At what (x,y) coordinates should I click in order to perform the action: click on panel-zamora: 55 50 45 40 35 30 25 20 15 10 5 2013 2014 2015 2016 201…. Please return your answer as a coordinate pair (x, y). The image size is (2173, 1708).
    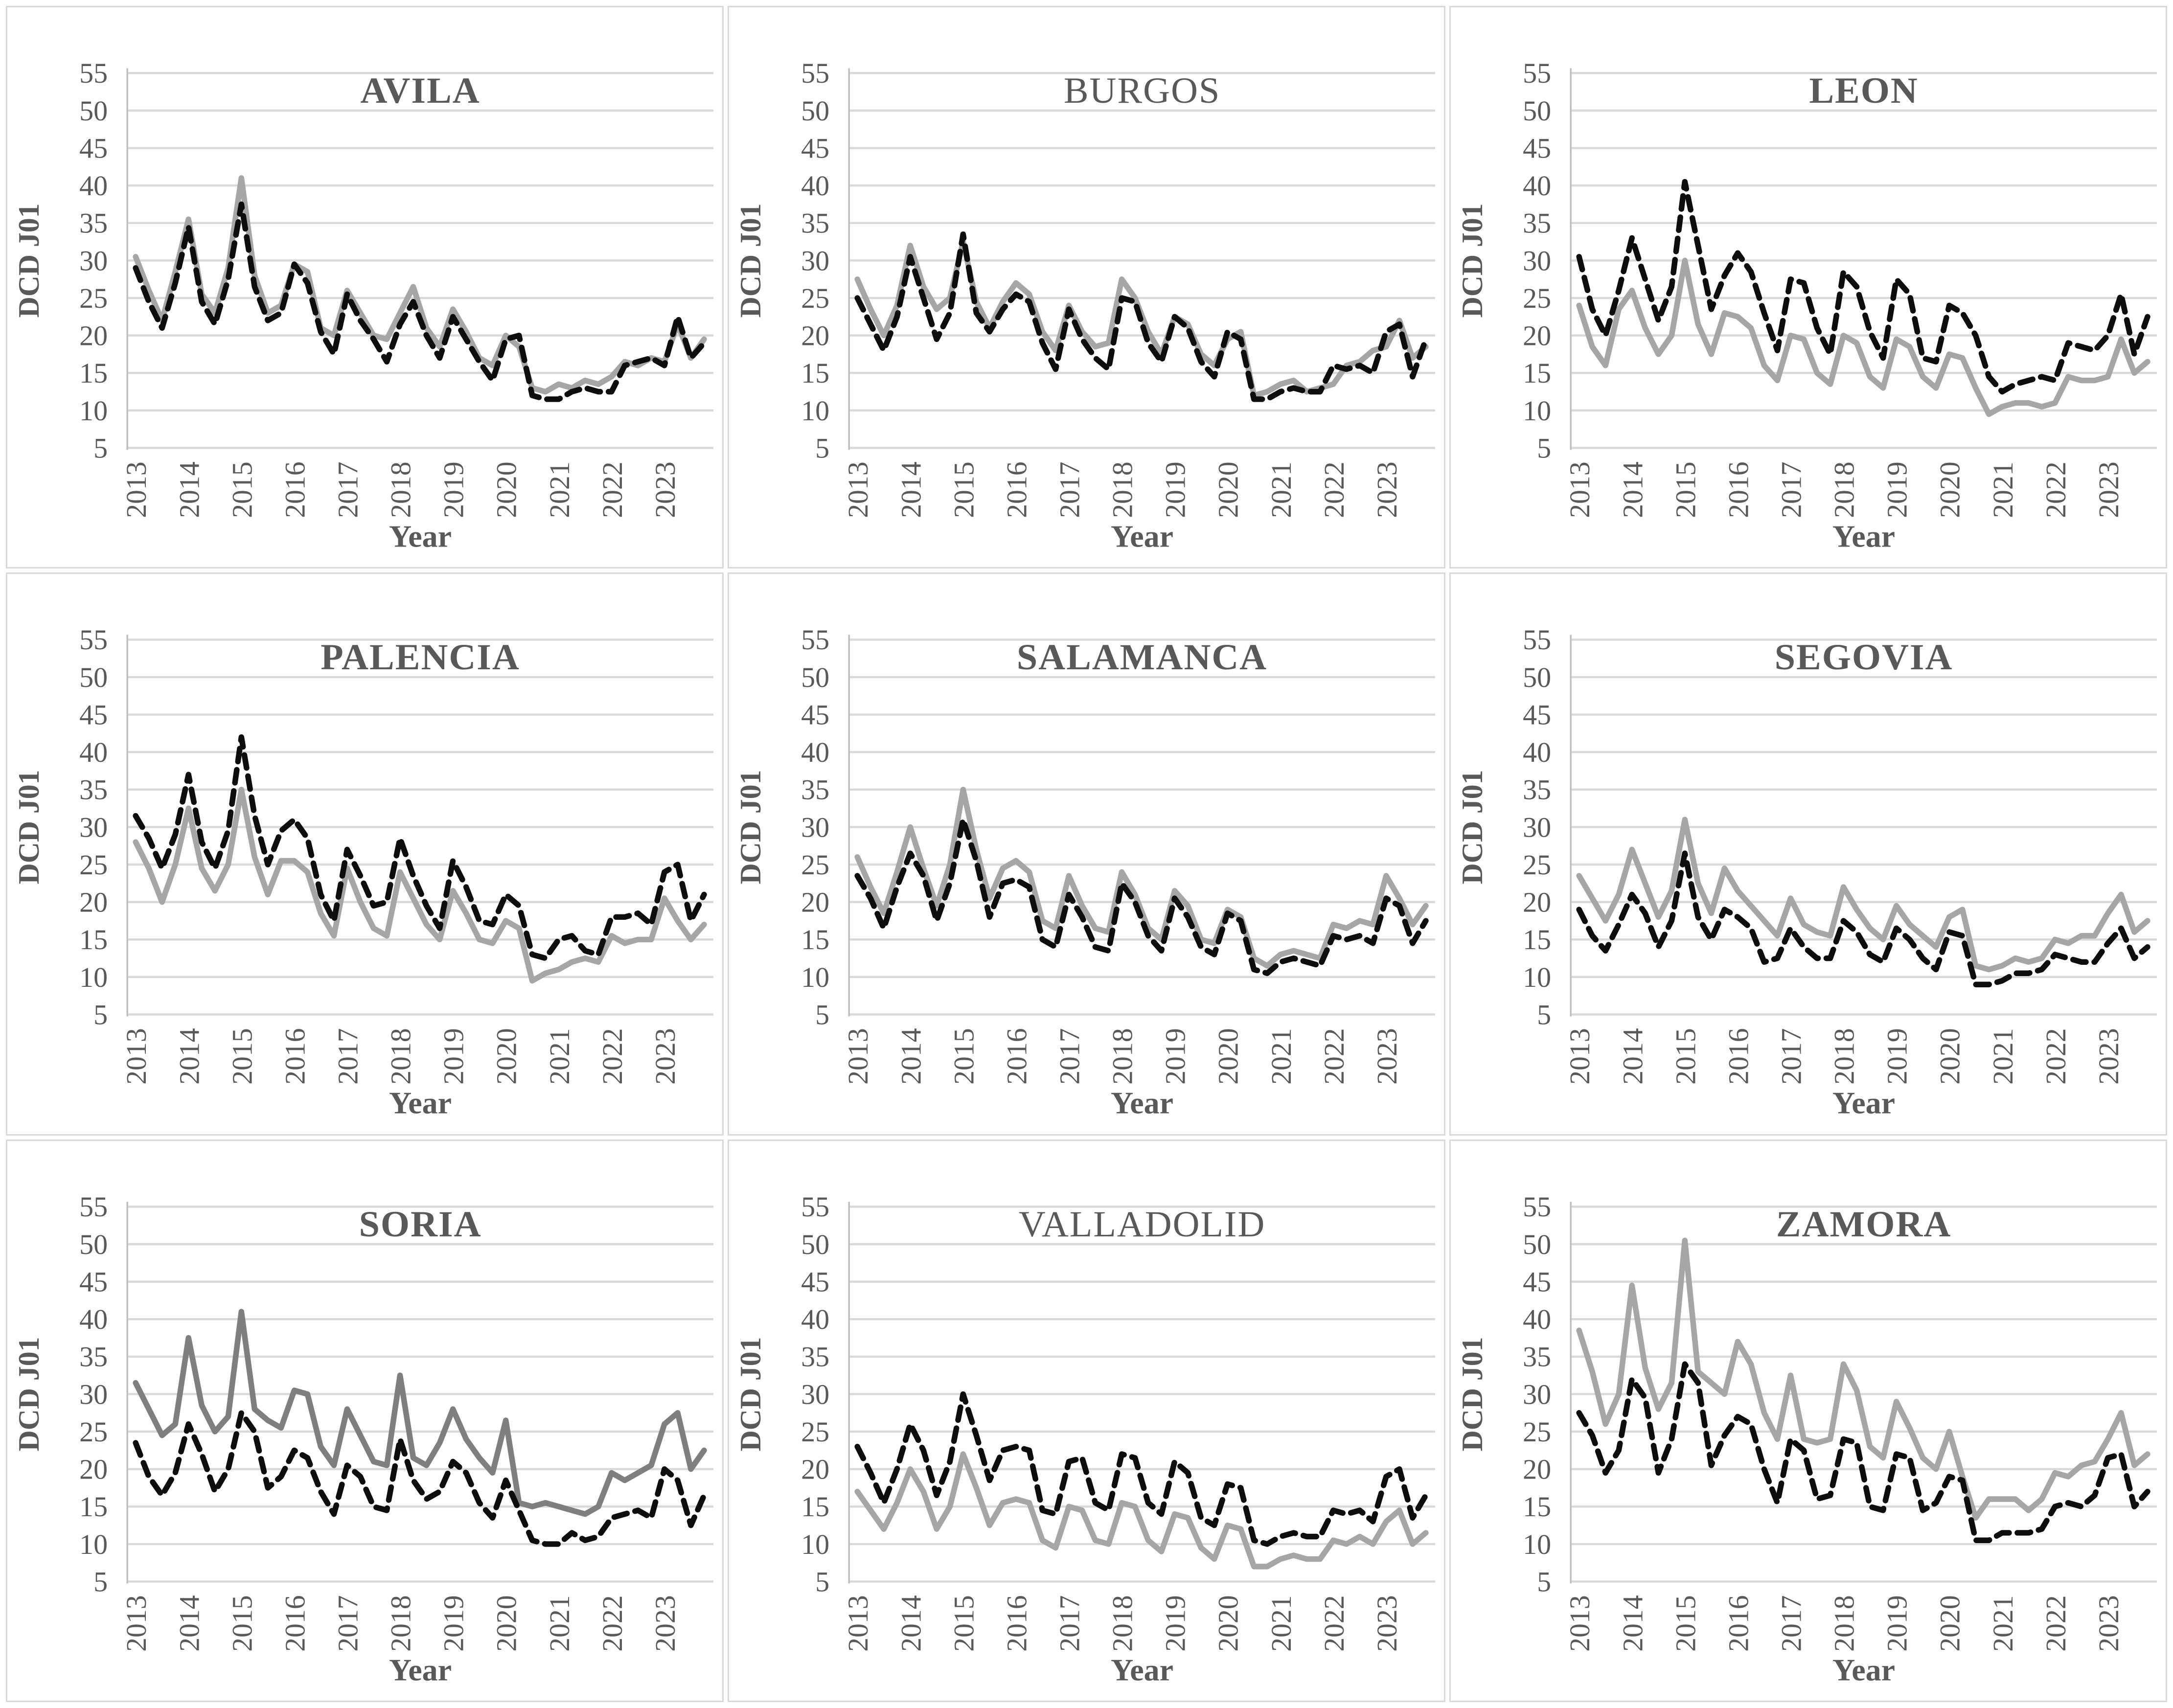
    Looking at the image, I should click on (1808, 1420).